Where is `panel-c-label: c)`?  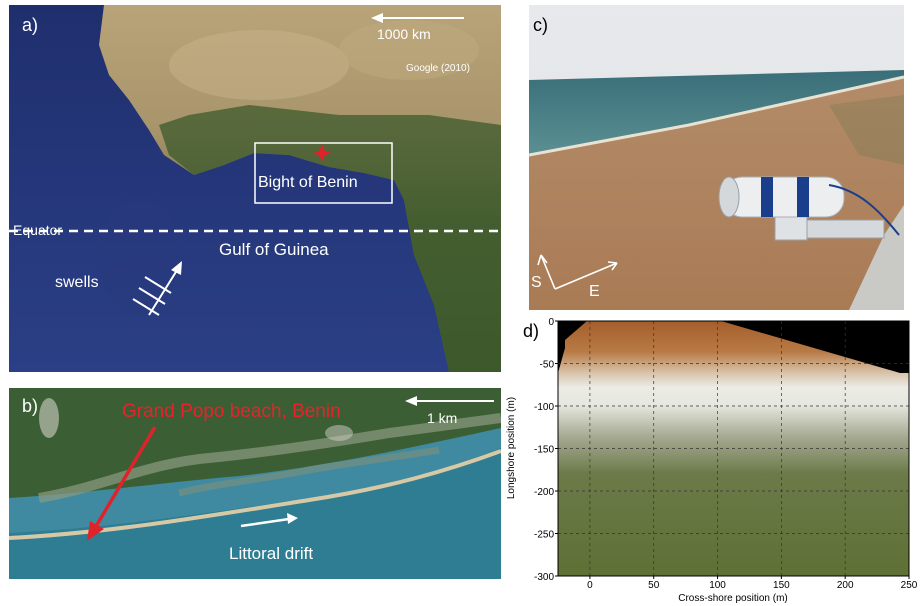 panel-c-label: c) is located at coordinates (540, 25).